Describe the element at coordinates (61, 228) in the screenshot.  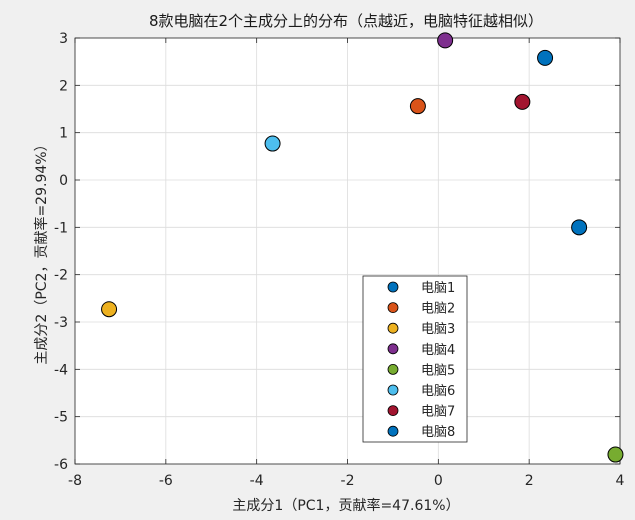
I see `y-tick-label: -1` at that location.